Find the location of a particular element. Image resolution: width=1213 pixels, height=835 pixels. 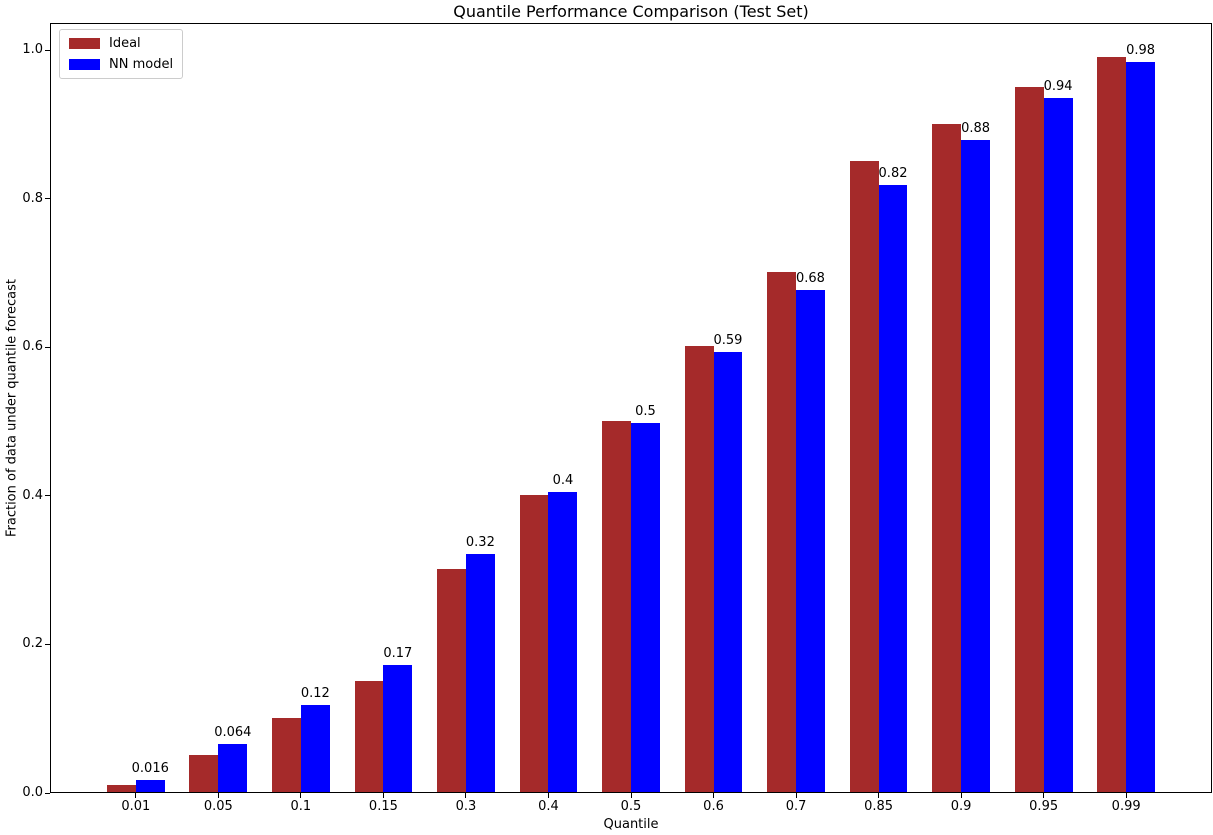

x-tick-label: 0.99 is located at coordinates (1126, 806).